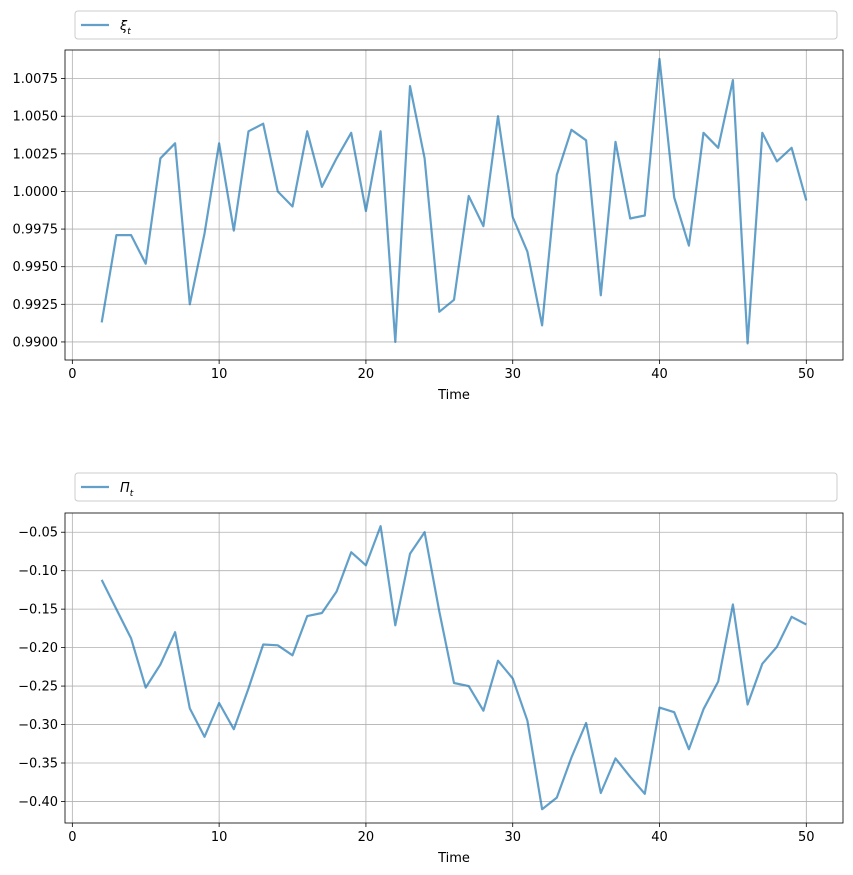  Describe the element at coordinates (125, 28) in the screenshot. I see `legend-label: ξt` at that location.